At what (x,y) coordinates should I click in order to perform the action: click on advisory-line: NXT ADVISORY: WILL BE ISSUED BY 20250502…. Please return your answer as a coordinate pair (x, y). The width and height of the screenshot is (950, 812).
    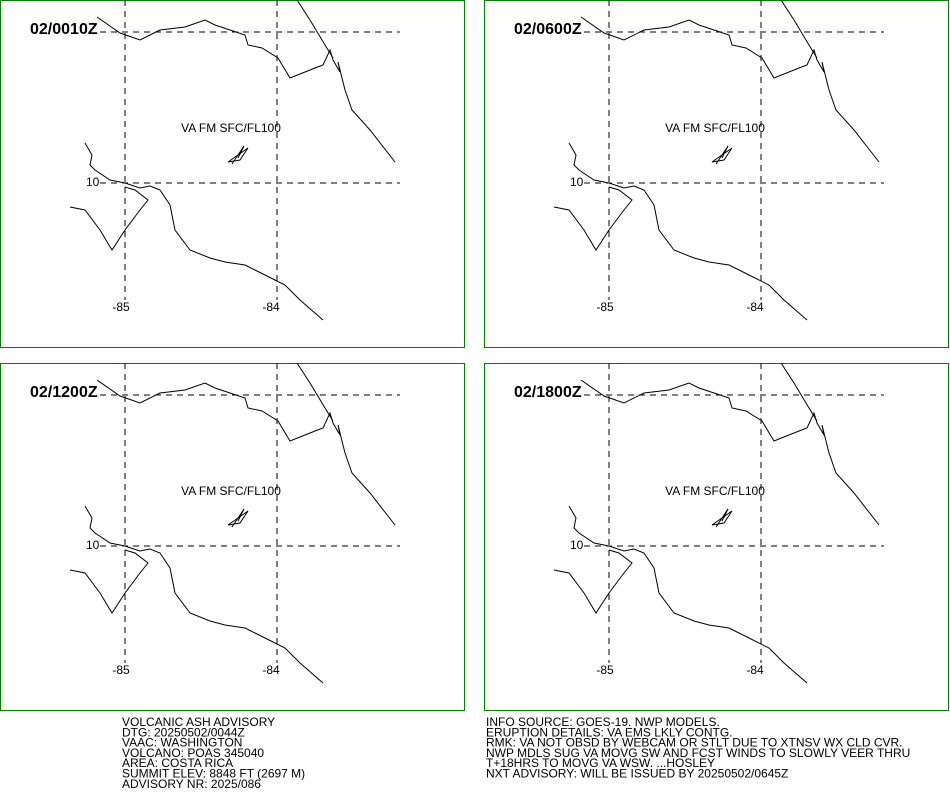
    Looking at the image, I should click on (637, 774).